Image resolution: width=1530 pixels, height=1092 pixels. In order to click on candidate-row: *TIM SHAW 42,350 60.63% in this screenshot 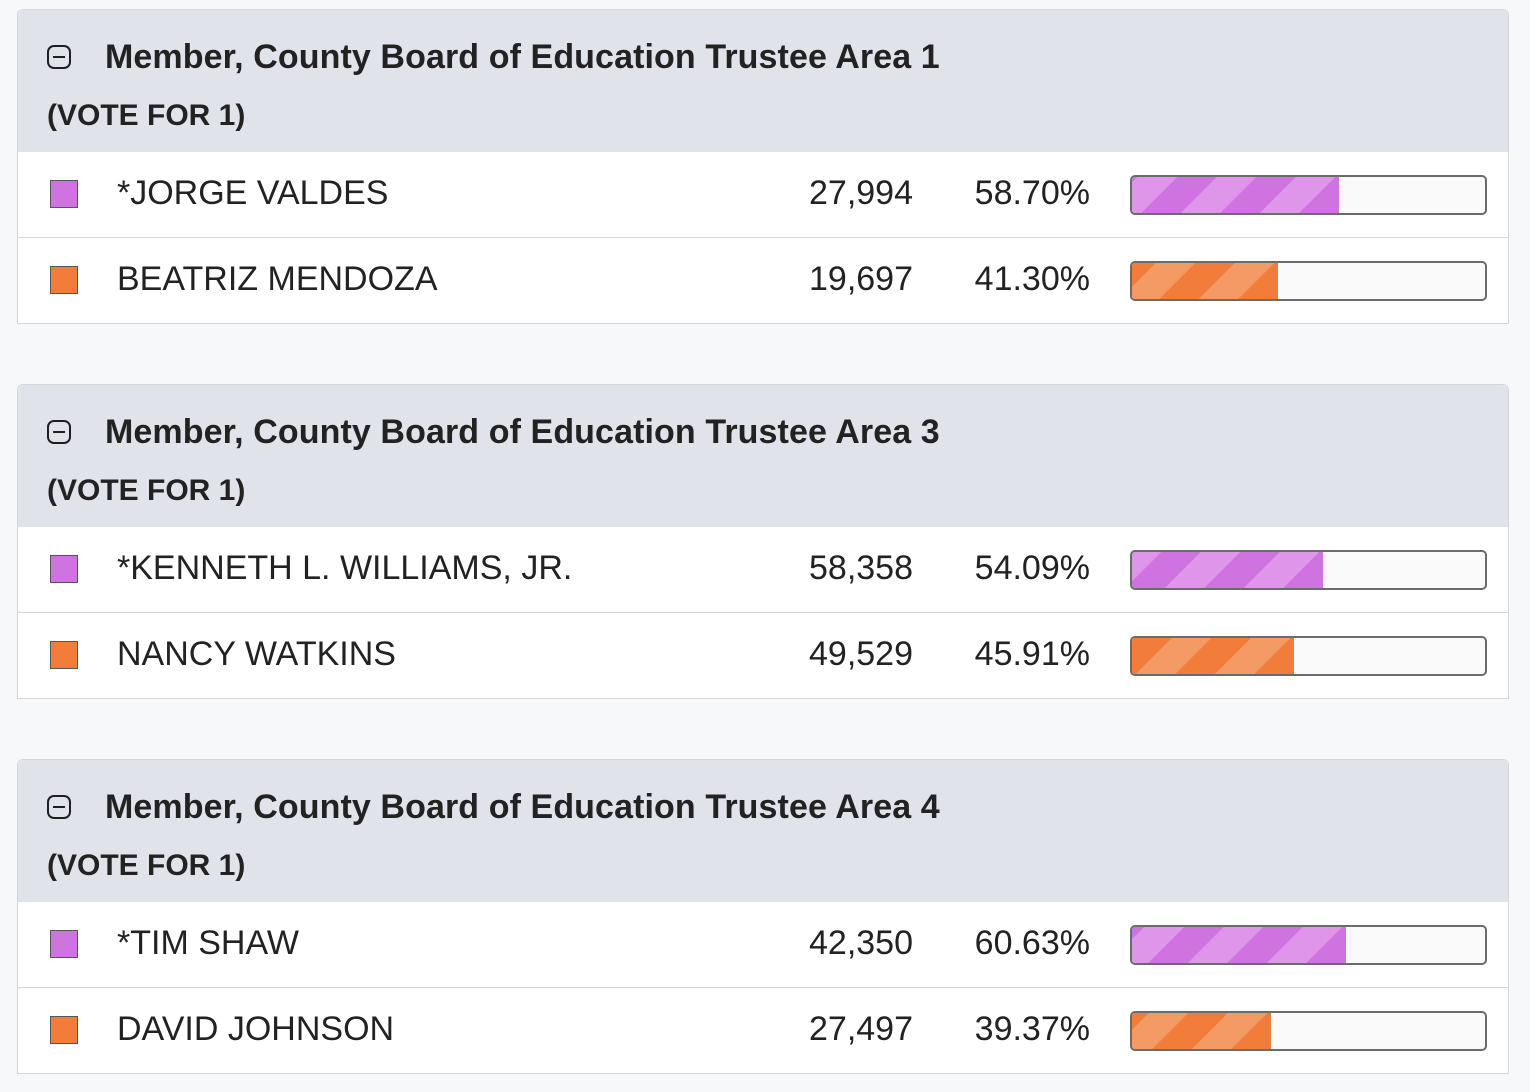, I will do `click(763, 944)`.